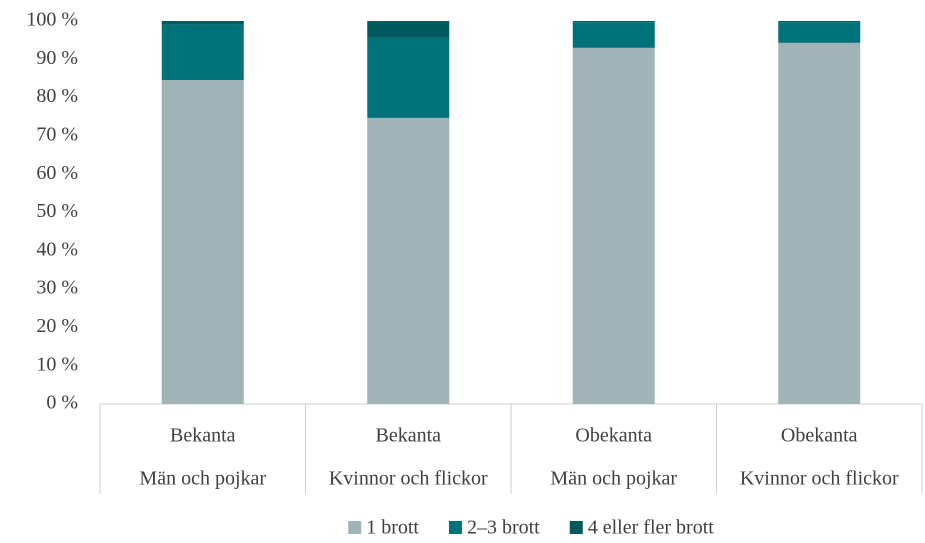 This screenshot has width=925, height=543. I want to click on y-tick-label: 60 %, so click(57, 173).